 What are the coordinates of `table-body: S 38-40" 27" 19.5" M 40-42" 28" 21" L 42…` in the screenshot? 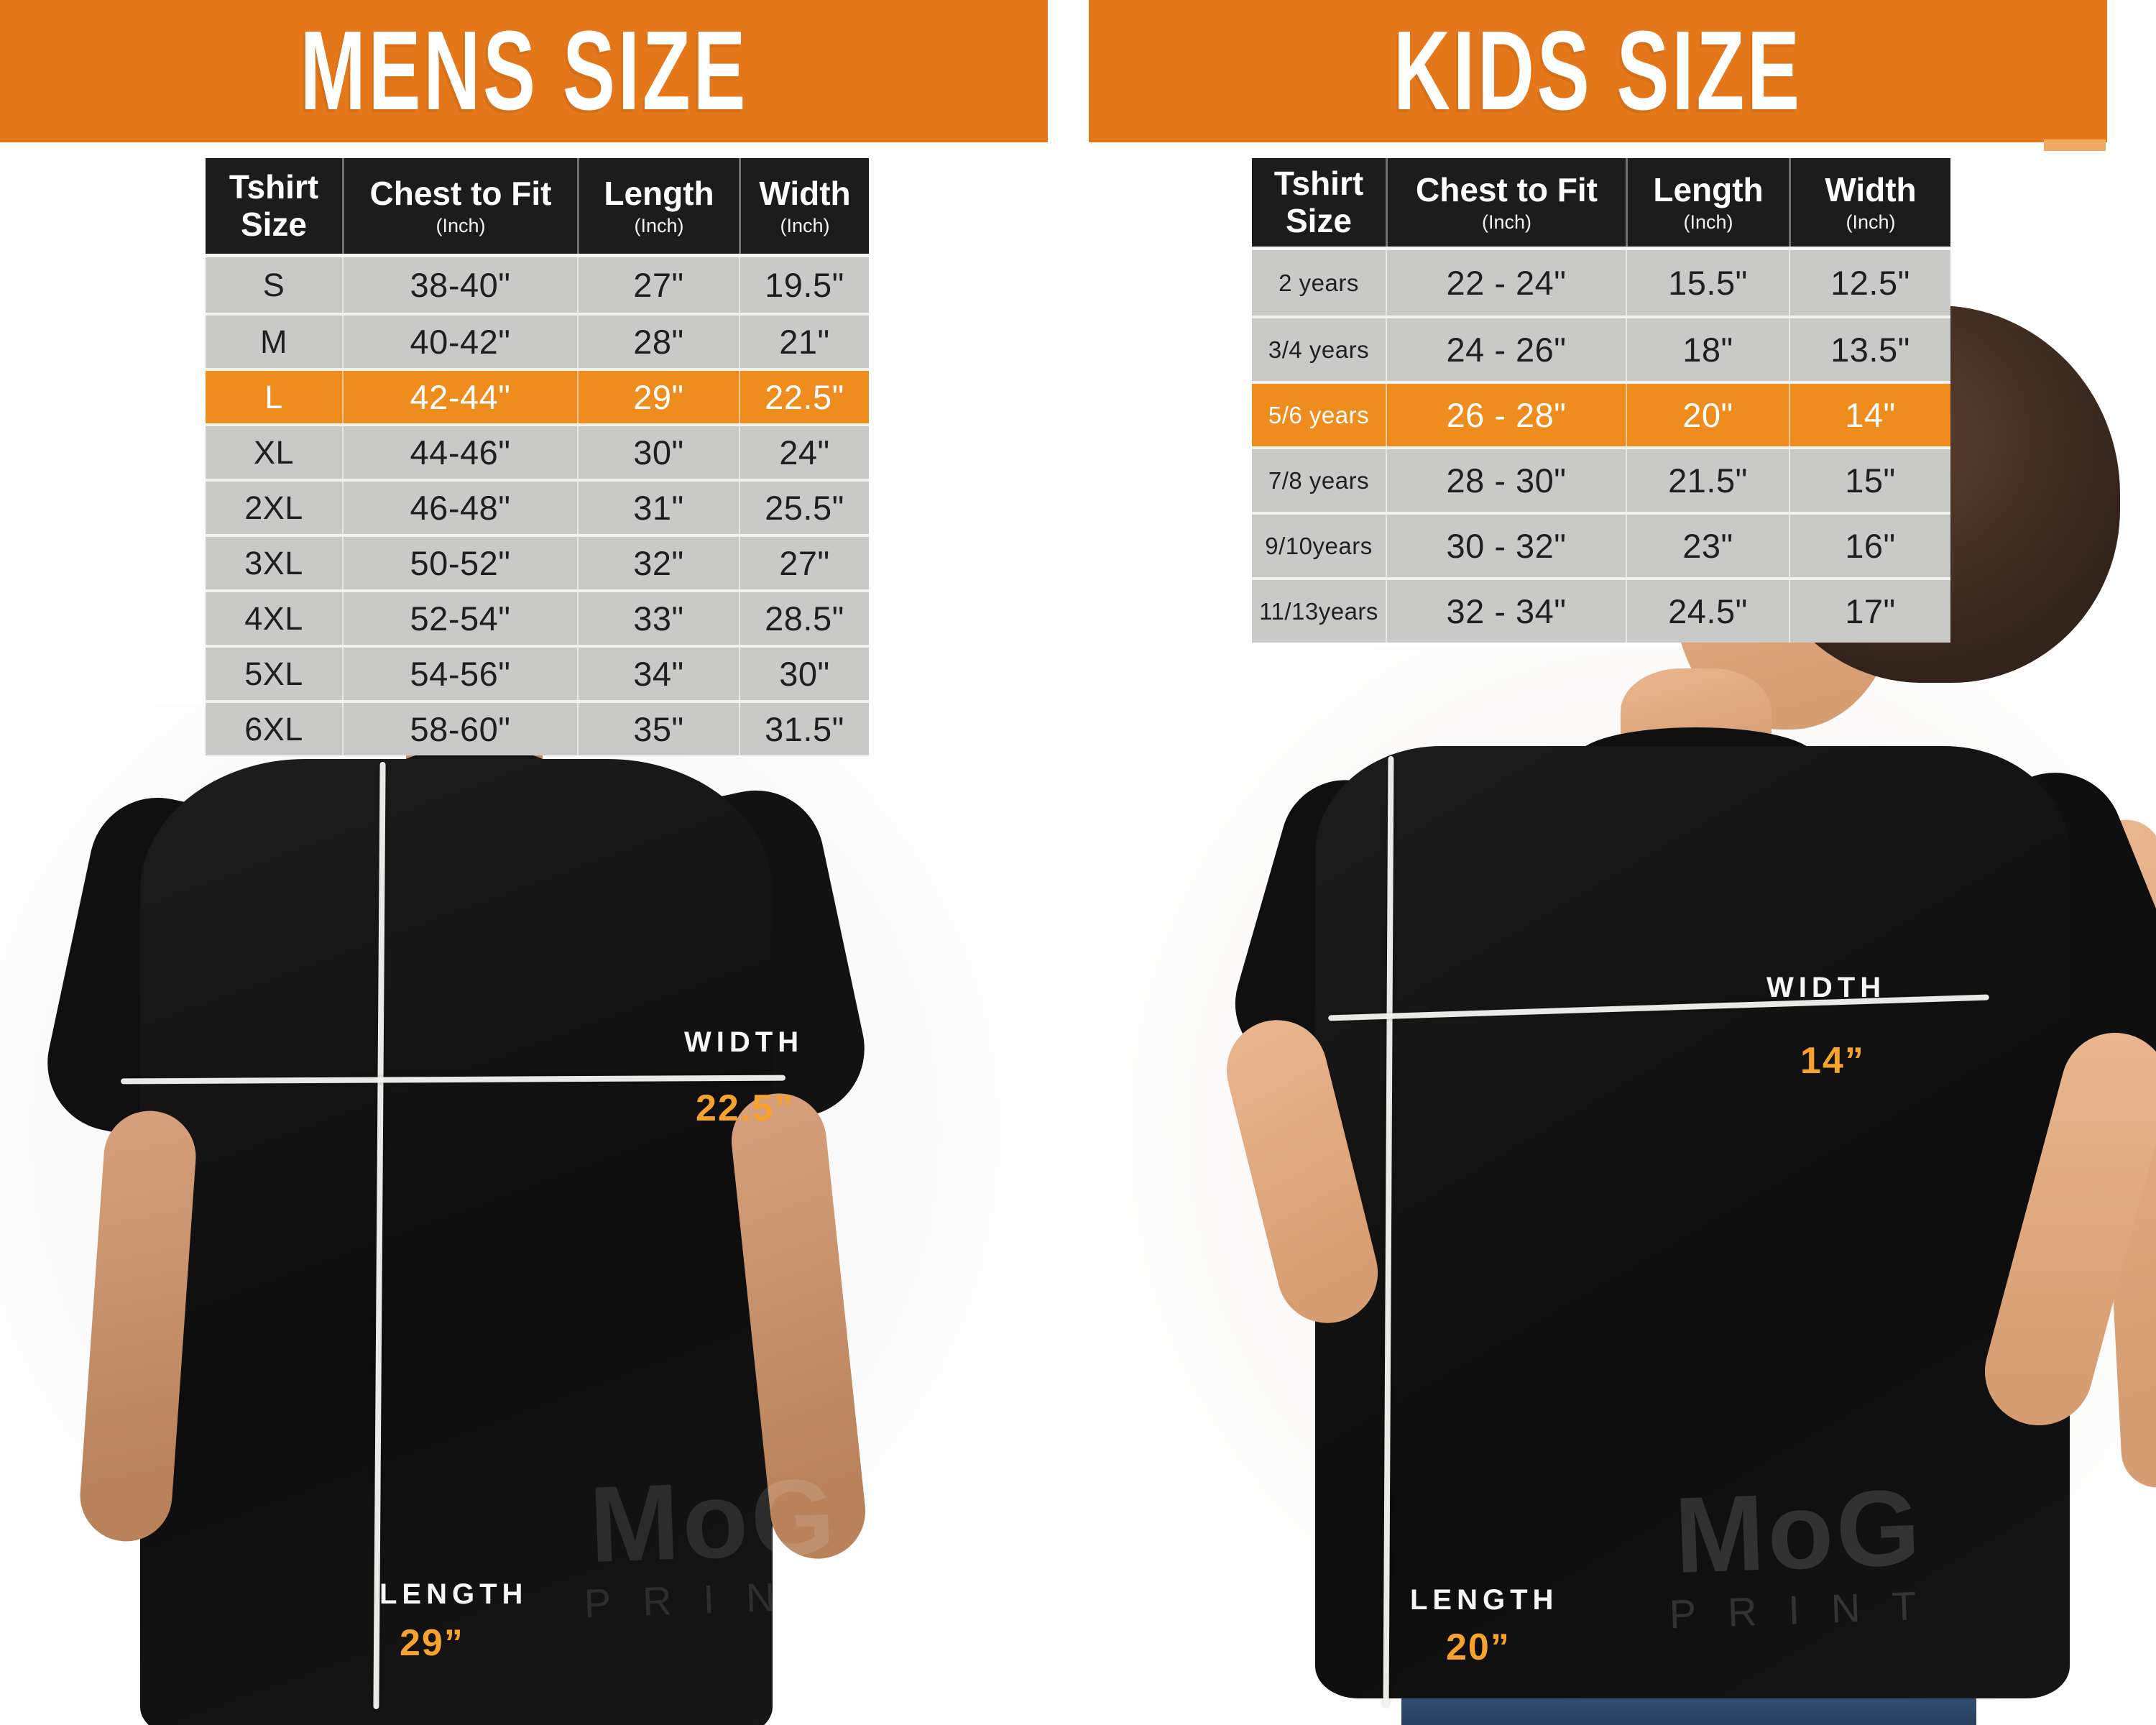 It's located at (537, 504).